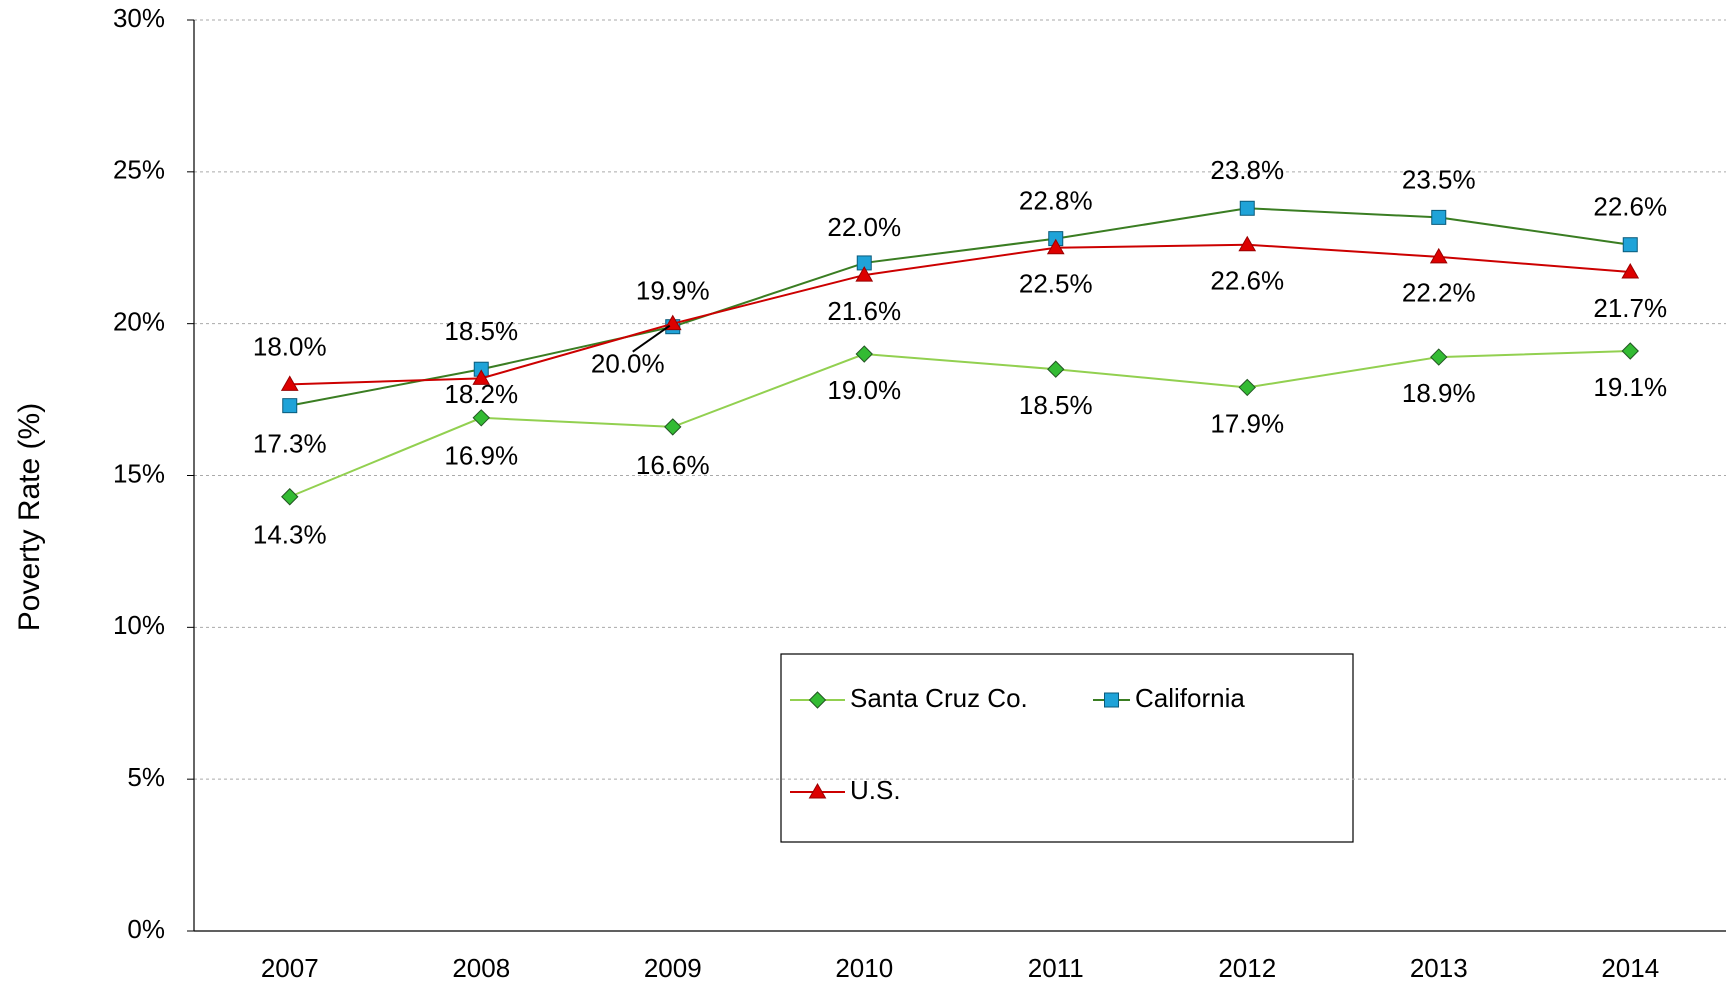  What do you see at coordinates (290, 444) in the screenshot?
I see `data-label: 17.3%` at bounding box center [290, 444].